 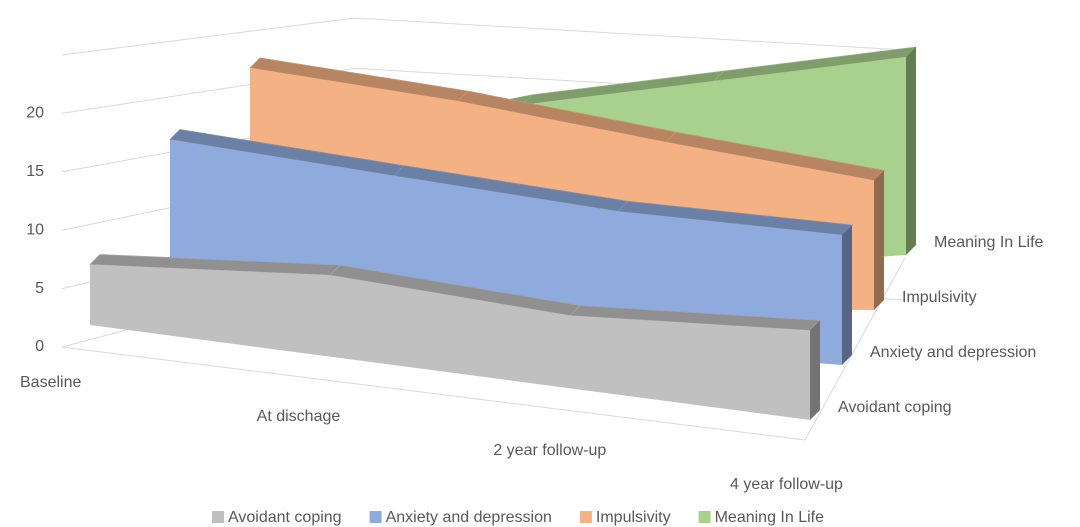 What do you see at coordinates (35, 171) in the screenshot?
I see `y-tick-label: 15` at bounding box center [35, 171].